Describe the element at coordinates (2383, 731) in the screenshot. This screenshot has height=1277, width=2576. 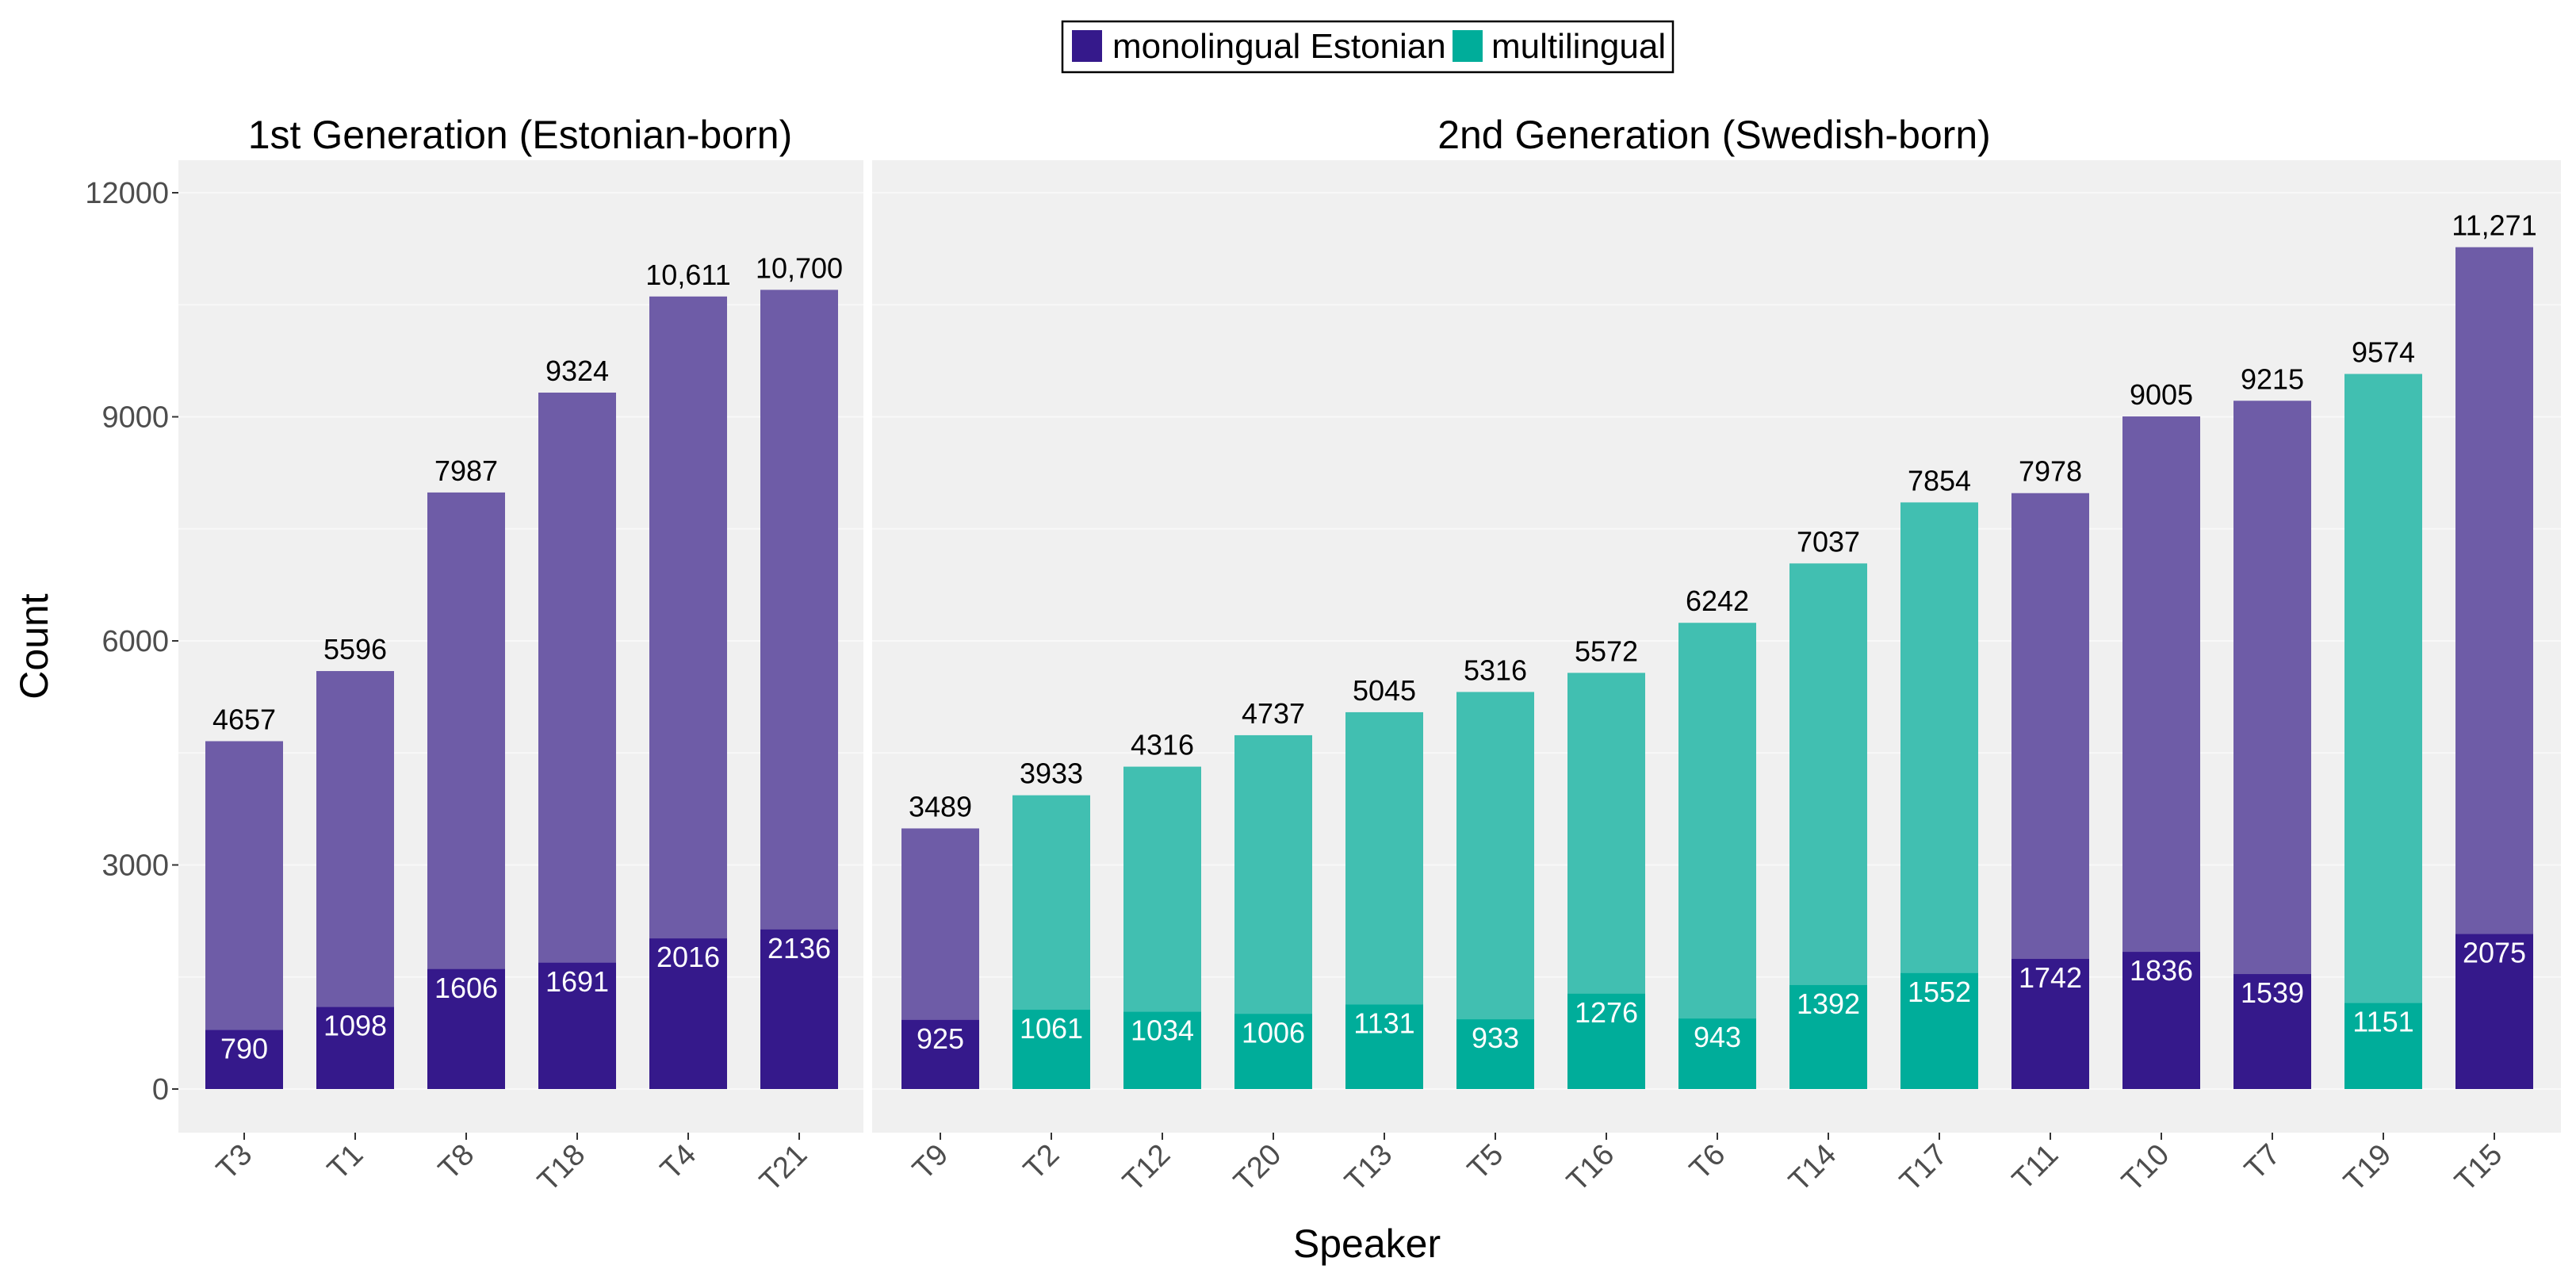
I see `bar-total-T19` at that location.